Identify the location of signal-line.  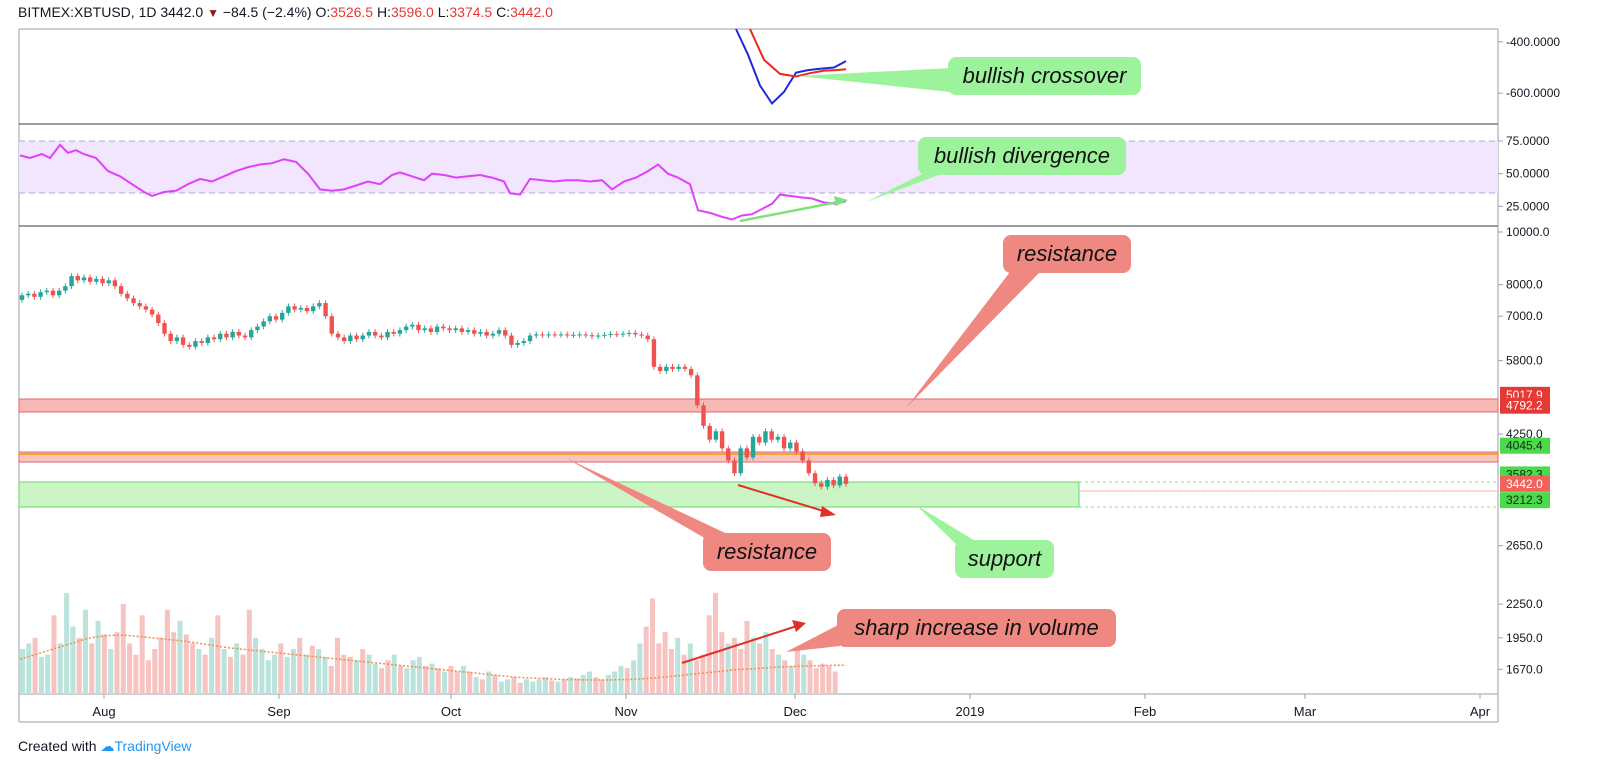
(798, 53).